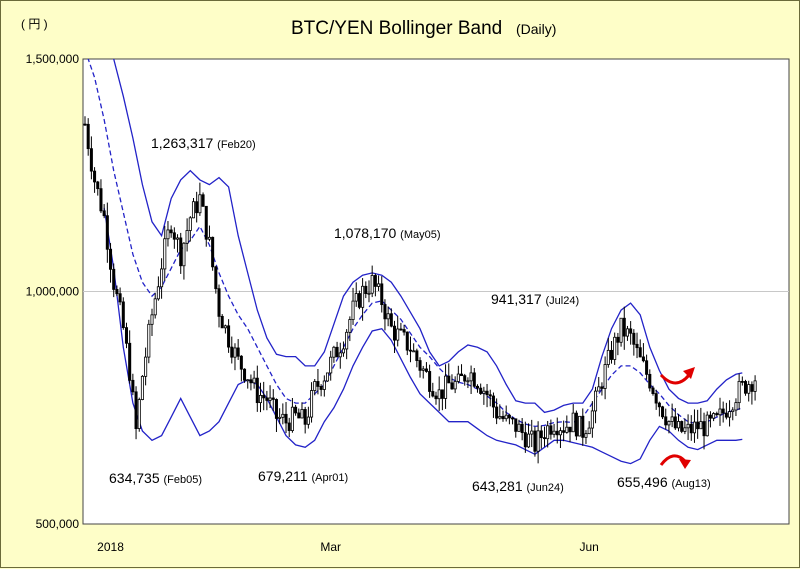 Image resolution: width=800 pixels, height=569 pixels. I want to click on price-annotation: 1,078,170 (May05), so click(387, 233).